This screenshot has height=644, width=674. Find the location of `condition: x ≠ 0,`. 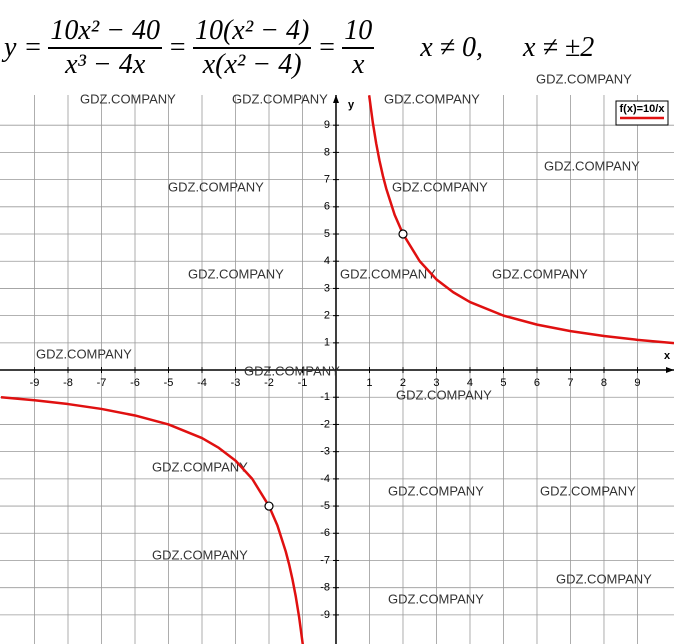

condition: x ≠ 0, is located at coordinates (452, 47).